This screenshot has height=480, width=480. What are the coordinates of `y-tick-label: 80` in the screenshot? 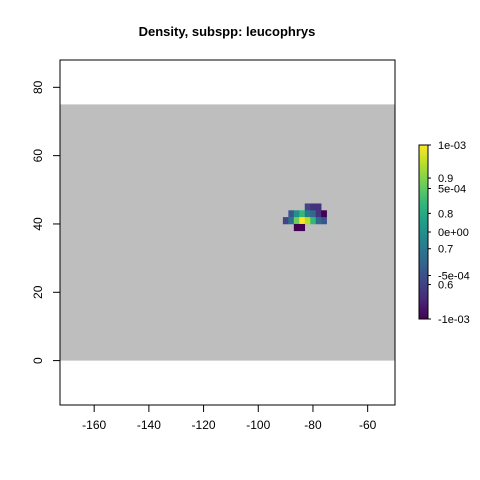 It's located at (38, 87).